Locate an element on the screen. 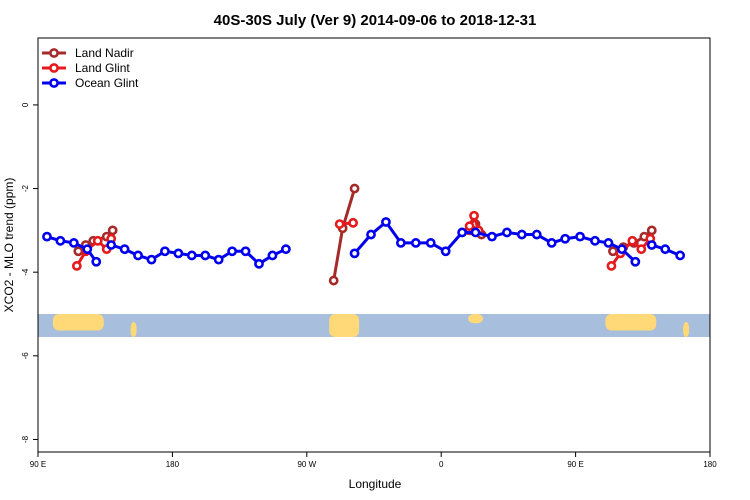 The width and height of the screenshot is (750, 500). world-map-band is located at coordinates (374, 325).